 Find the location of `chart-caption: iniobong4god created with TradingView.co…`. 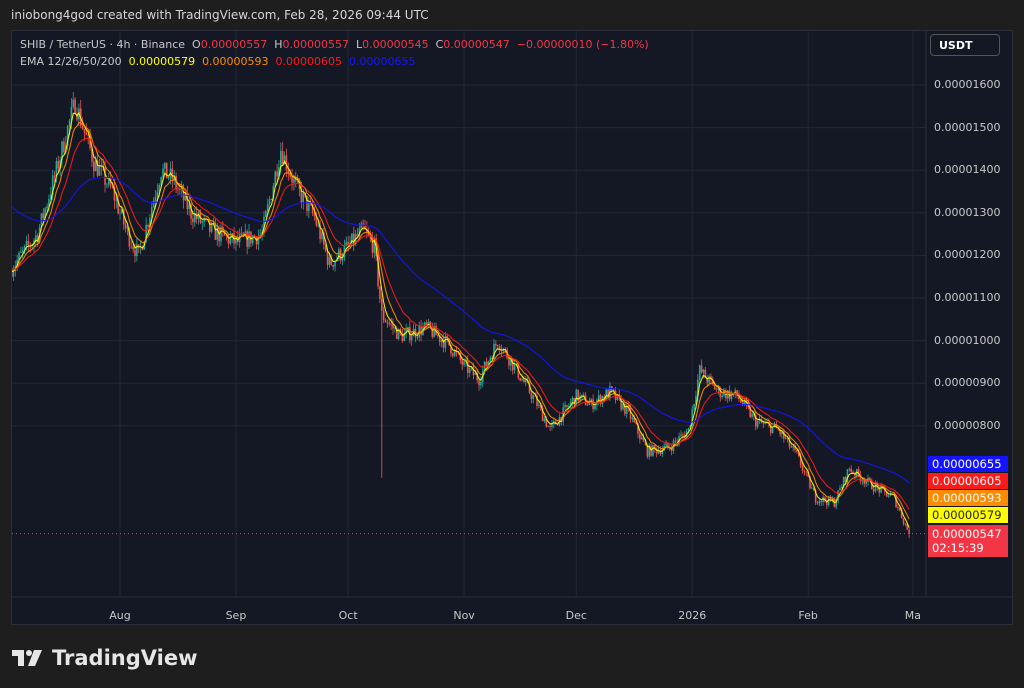

chart-caption: iniobong4god created with TradingView.co… is located at coordinates (220, 15).